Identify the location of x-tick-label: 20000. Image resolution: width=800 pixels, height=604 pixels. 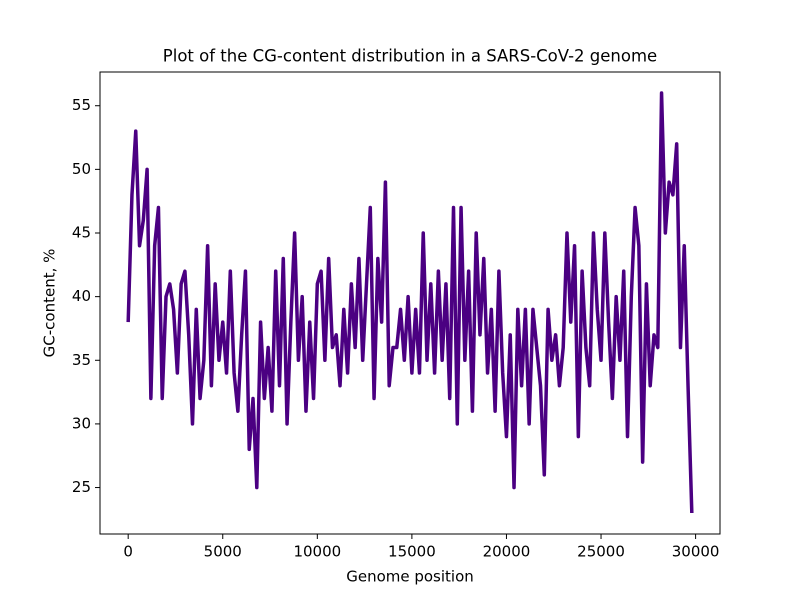
(507, 552).